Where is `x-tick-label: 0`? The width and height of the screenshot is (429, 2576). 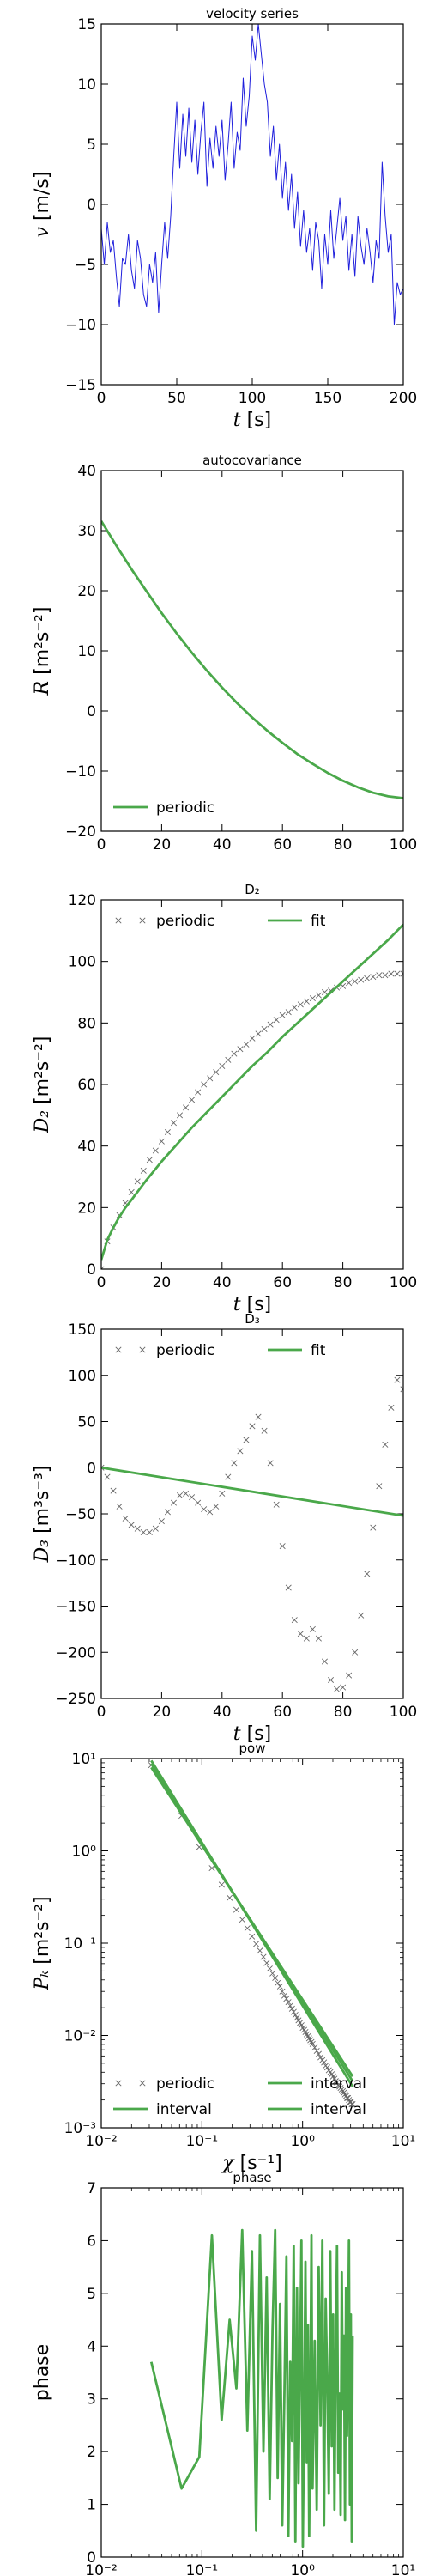
x-tick-label: 0 is located at coordinates (101, 1712).